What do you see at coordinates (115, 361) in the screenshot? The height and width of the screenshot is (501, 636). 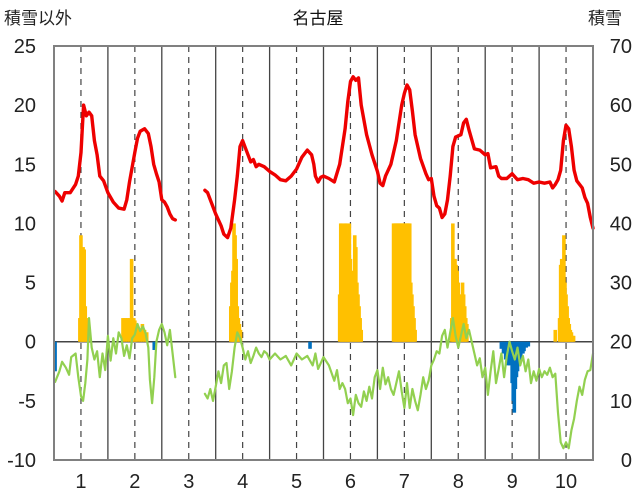 I see `series-line-green` at bounding box center [115, 361].